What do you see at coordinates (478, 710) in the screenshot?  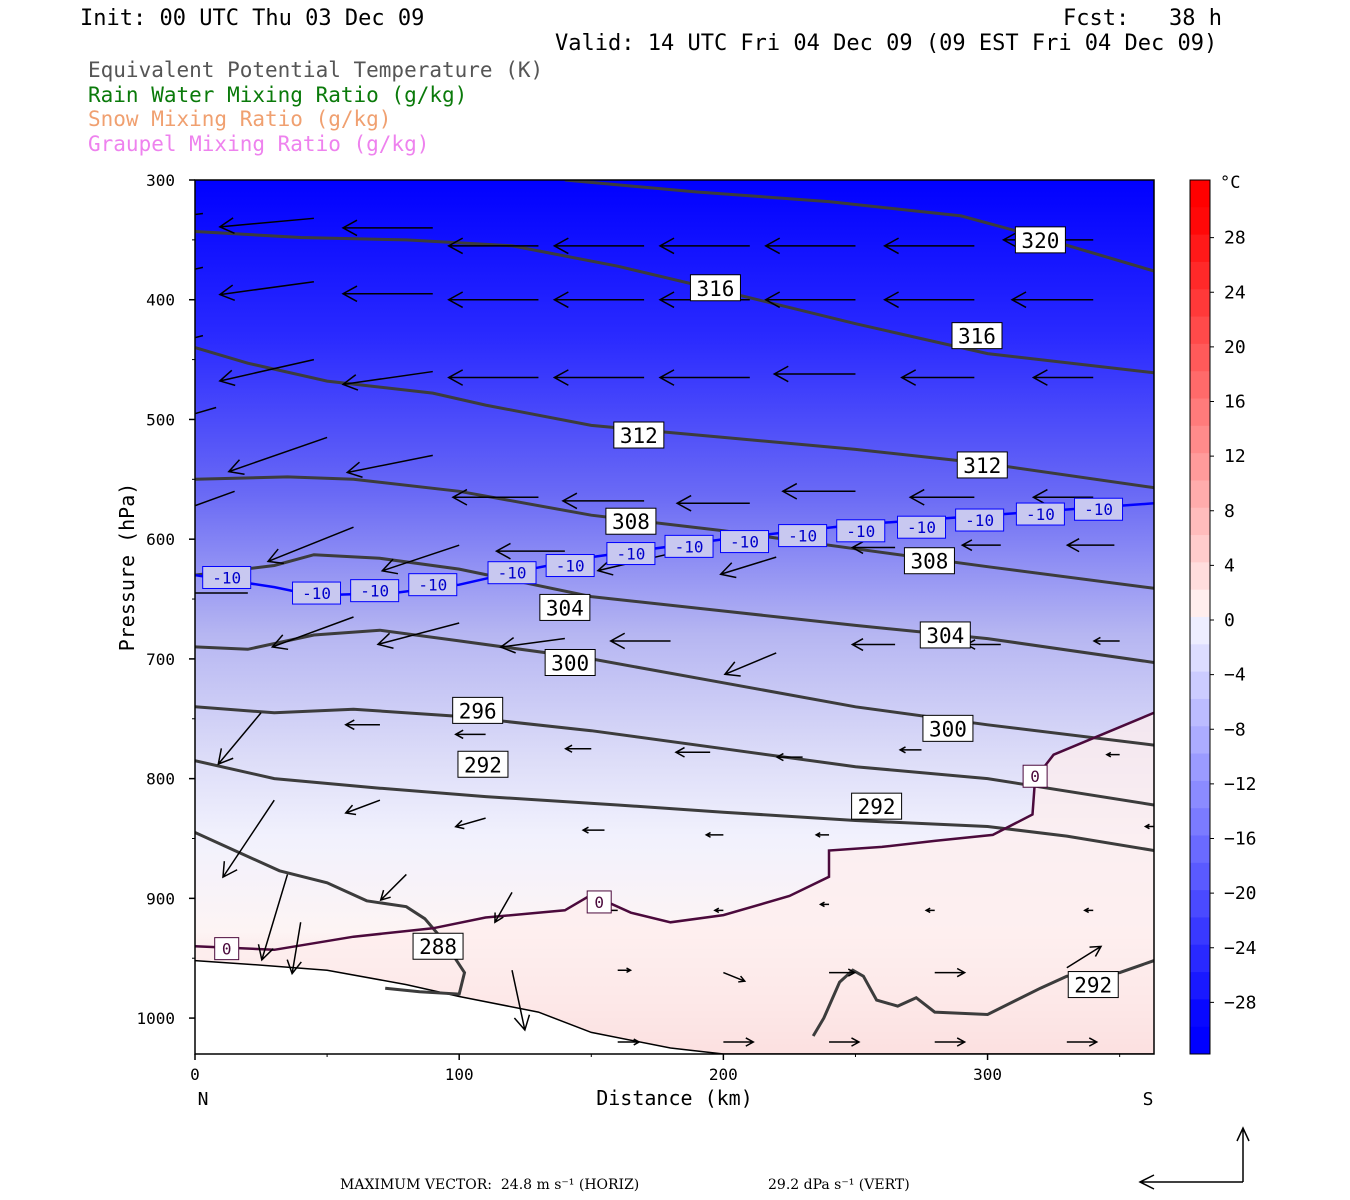 I see `theta-e-label-296-box` at bounding box center [478, 710].